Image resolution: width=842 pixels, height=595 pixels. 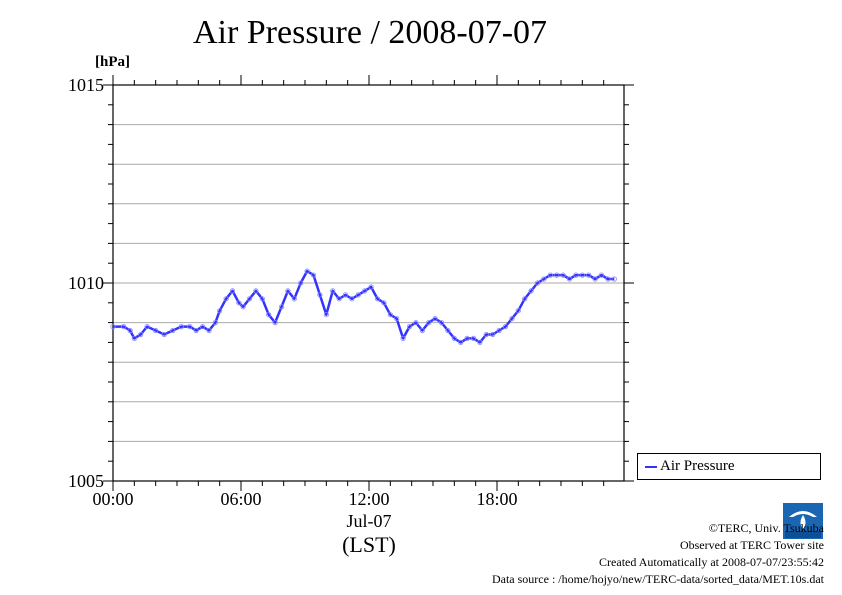 I want to click on x-tick-label-0600: 06:00, so click(x=241, y=499).